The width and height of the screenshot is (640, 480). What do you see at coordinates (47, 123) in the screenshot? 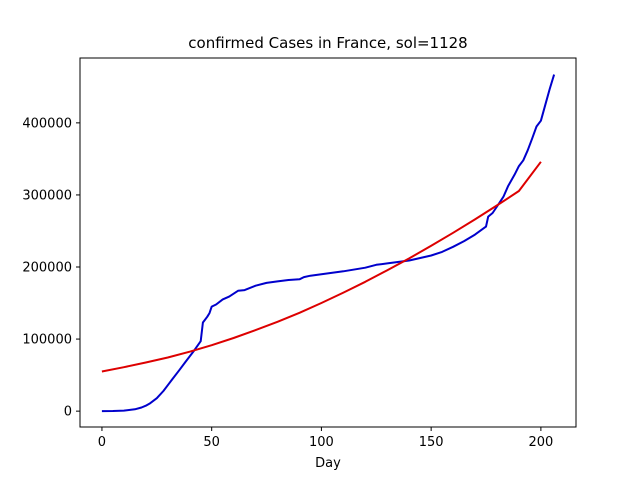
I see `y-tick-label: 400000` at bounding box center [47, 123].